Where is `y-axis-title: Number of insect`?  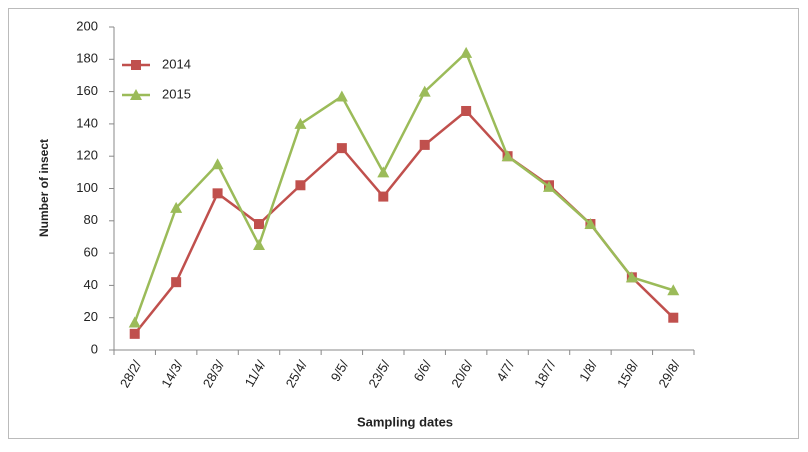
y-axis-title: Number of insect is located at coordinates (44, 188).